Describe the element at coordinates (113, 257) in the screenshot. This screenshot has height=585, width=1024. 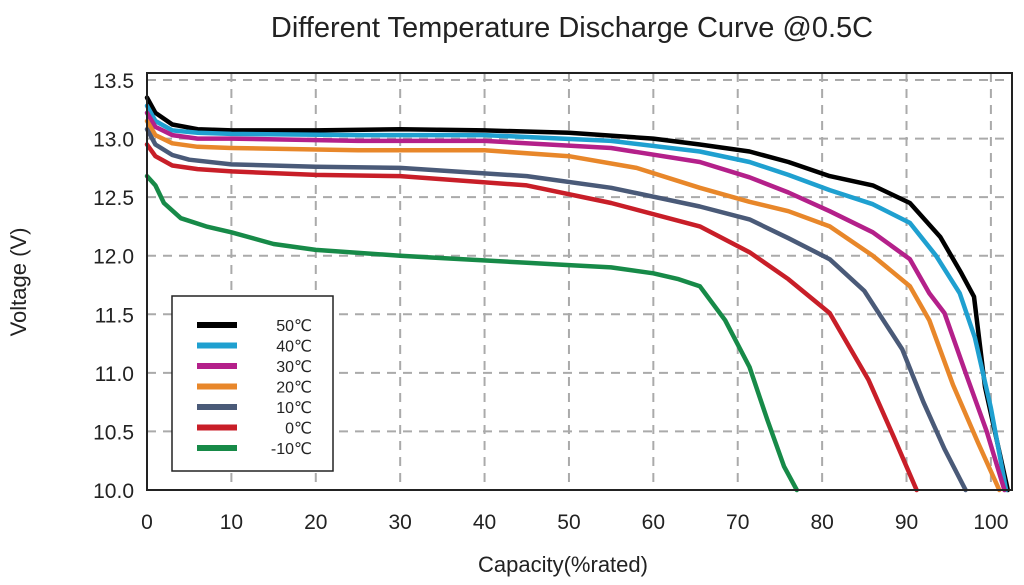
I see `y-tick-label: 12.0` at that location.